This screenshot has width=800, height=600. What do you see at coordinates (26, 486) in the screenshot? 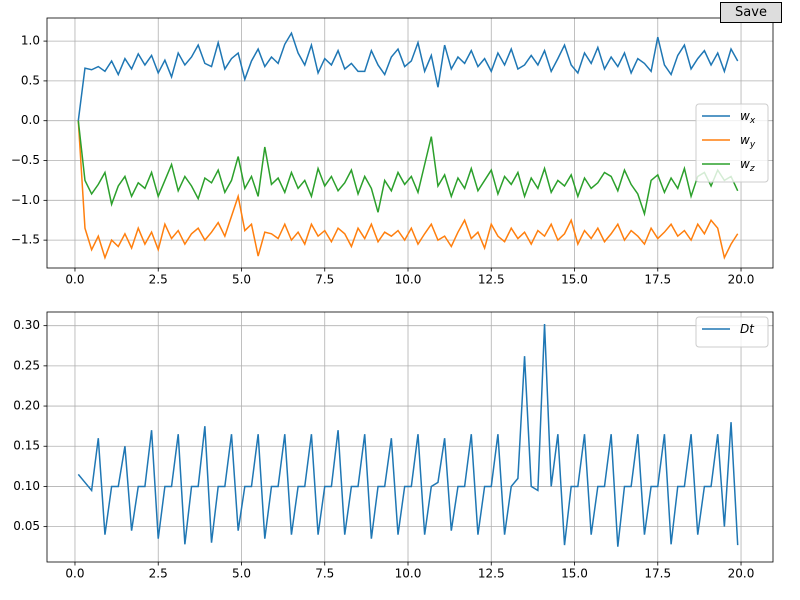
I see `y-tick-label: 0.10` at bounding box center [26, 486].